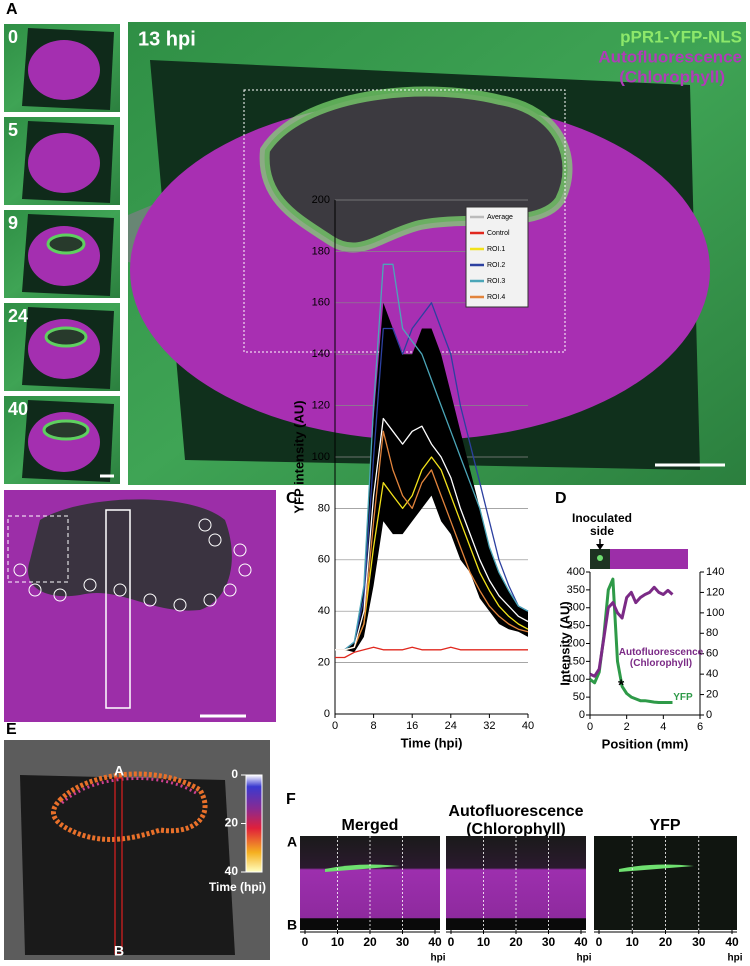 This screenshot has height=966, width=750. I want to click on y-tick-label: 350, so click(576, 590).